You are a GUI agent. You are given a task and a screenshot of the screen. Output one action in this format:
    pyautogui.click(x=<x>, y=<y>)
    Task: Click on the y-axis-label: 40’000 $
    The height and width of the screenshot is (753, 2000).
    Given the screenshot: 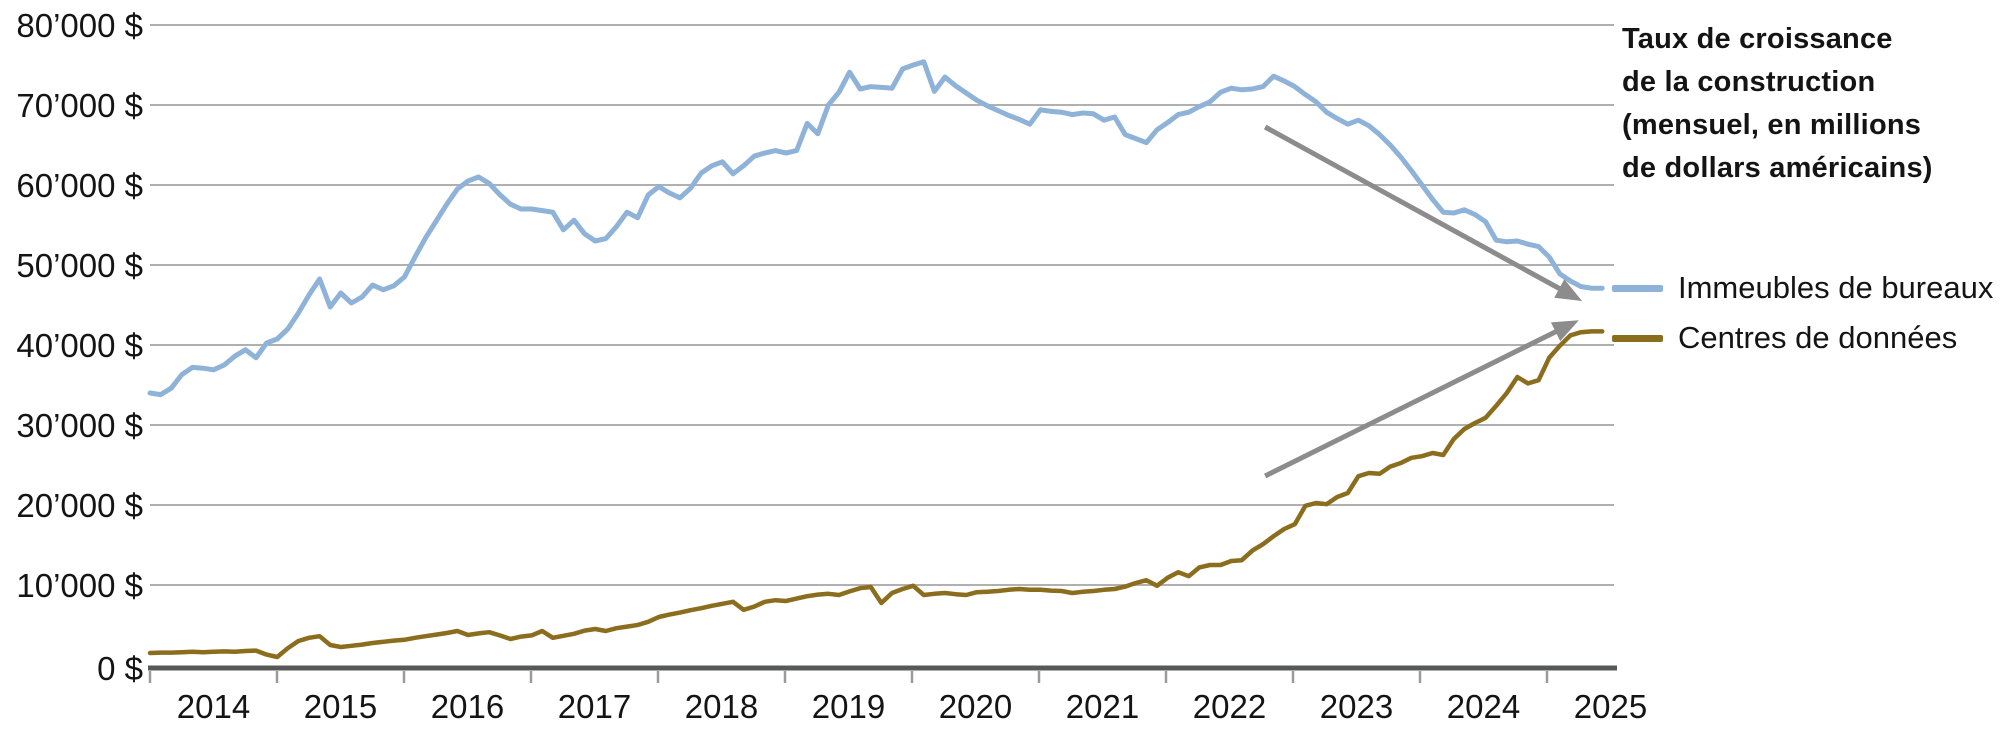 What is the action you would take?
    pyautogui.click(x=79, y=345)
    